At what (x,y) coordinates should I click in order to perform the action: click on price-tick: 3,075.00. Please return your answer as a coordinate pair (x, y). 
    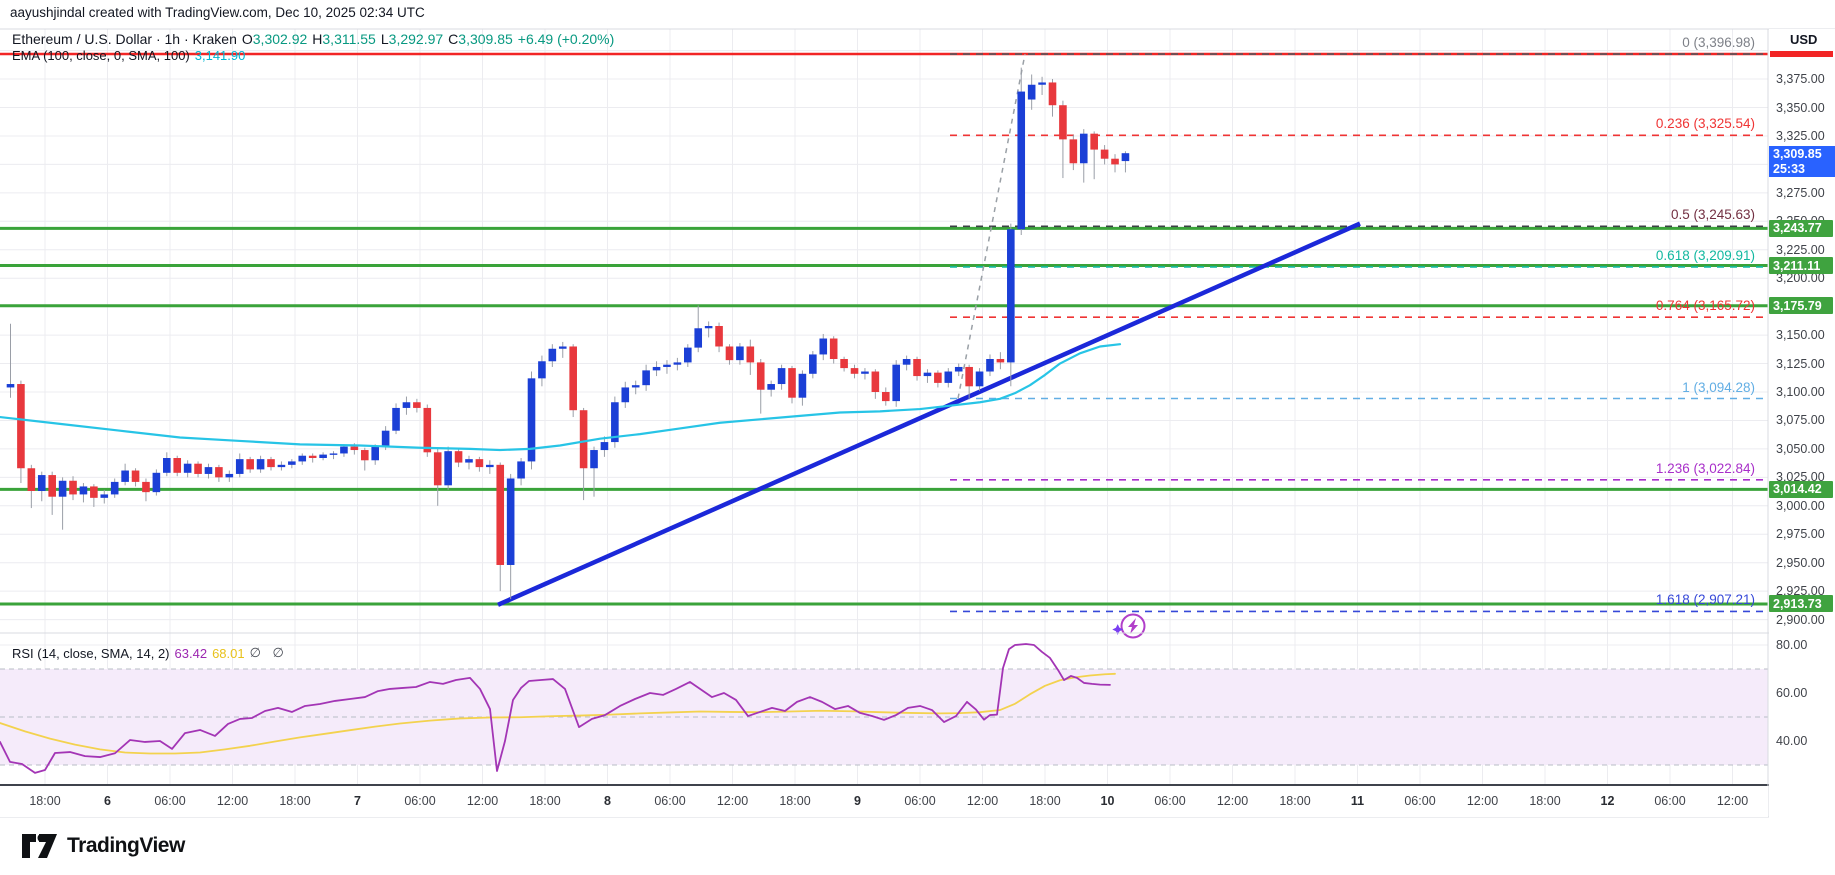
    Looking at the image, I should click on (1800, 420).